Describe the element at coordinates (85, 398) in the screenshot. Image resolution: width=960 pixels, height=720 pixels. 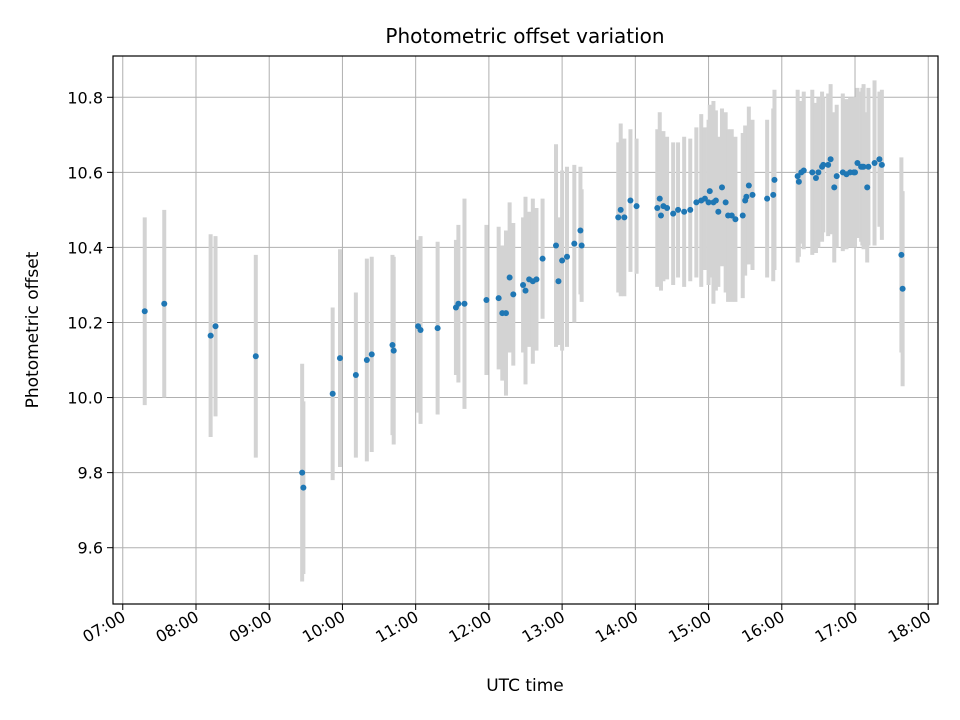
I see `y-tick-label: 10.0` at that location.